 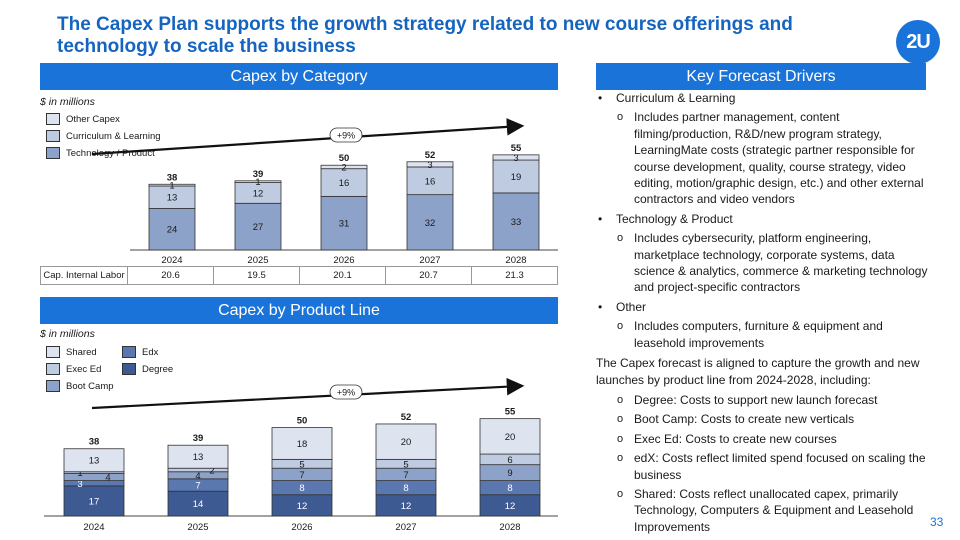 I want to click on bar-segment-other-capex-2026, so click(x=344, y=167).